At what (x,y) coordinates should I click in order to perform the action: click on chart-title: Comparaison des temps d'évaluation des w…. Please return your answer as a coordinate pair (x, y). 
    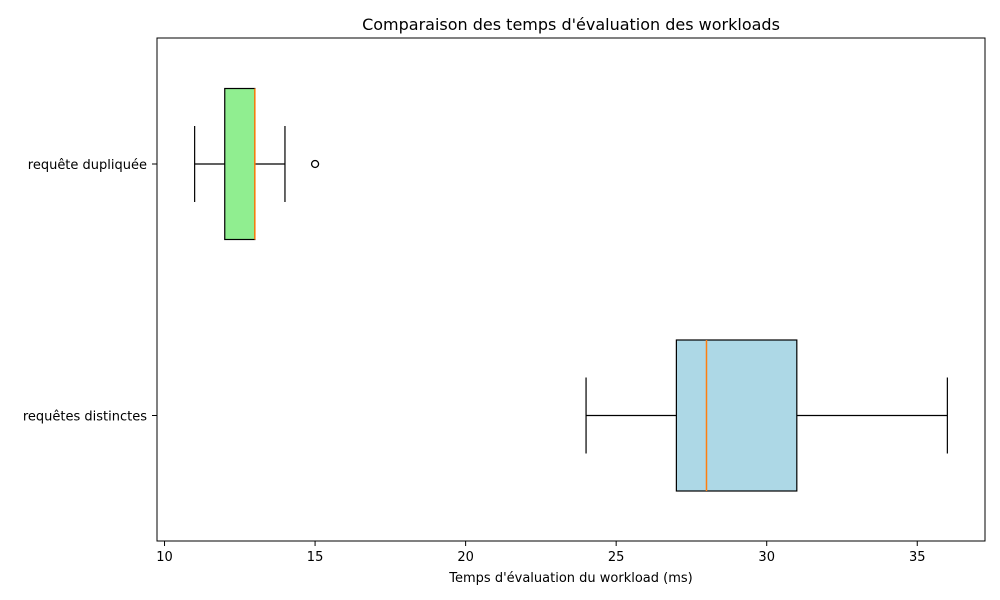
    Looking at the image, I should click on (571, 24).